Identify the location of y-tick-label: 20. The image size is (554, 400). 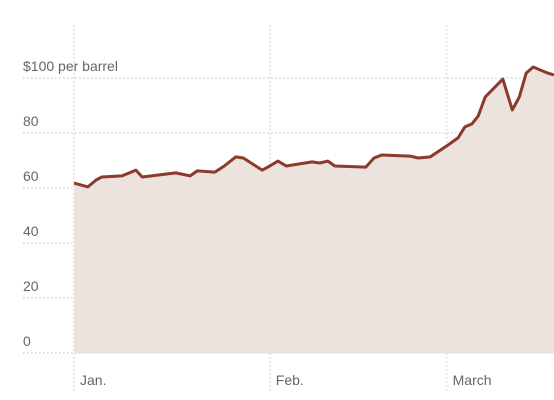
(31, 286).